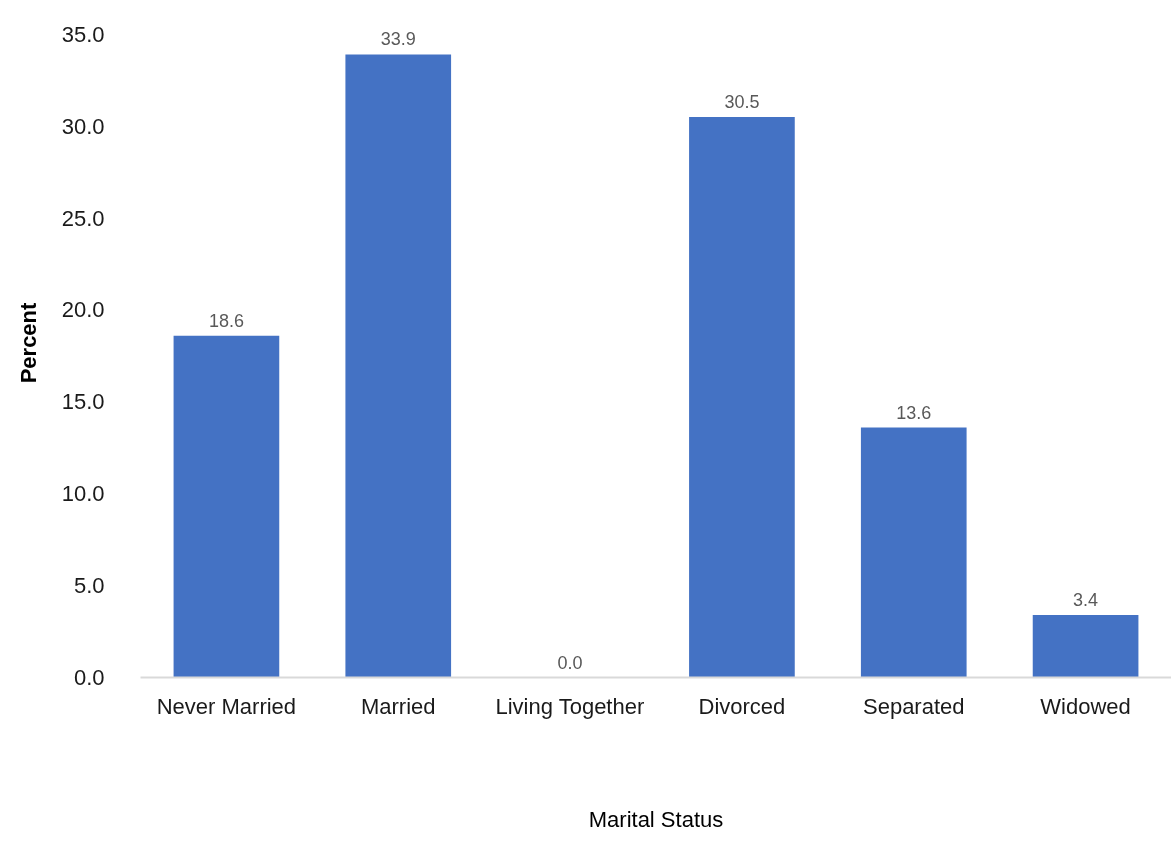  What do you see at coordinates (89, 586) in the screenshot?
I see `y-tick-label: 5.0` at bounding box center [89, 586].